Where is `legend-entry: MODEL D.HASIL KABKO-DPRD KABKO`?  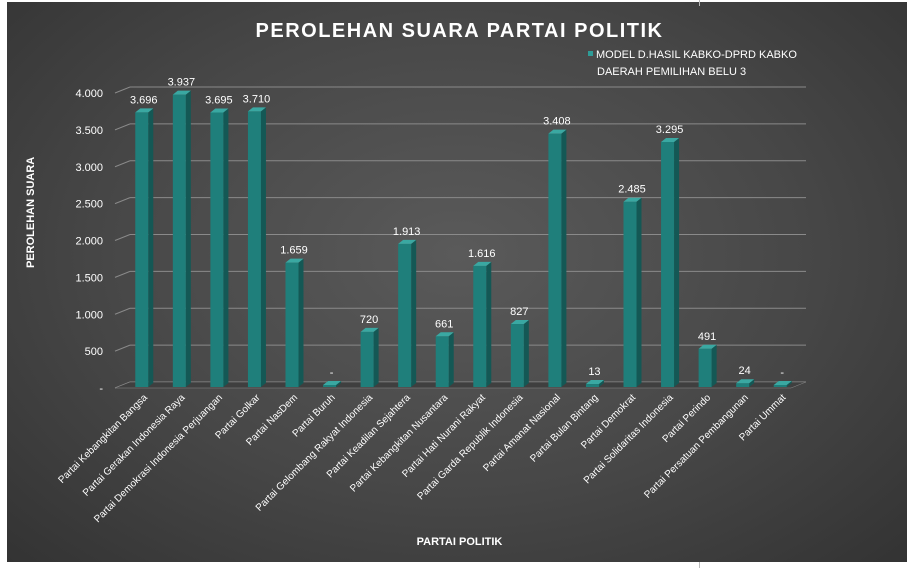 legend-entry: MODEL D.HASIL KABKO-DPRD KABKO is located at coordinates (693, 55).